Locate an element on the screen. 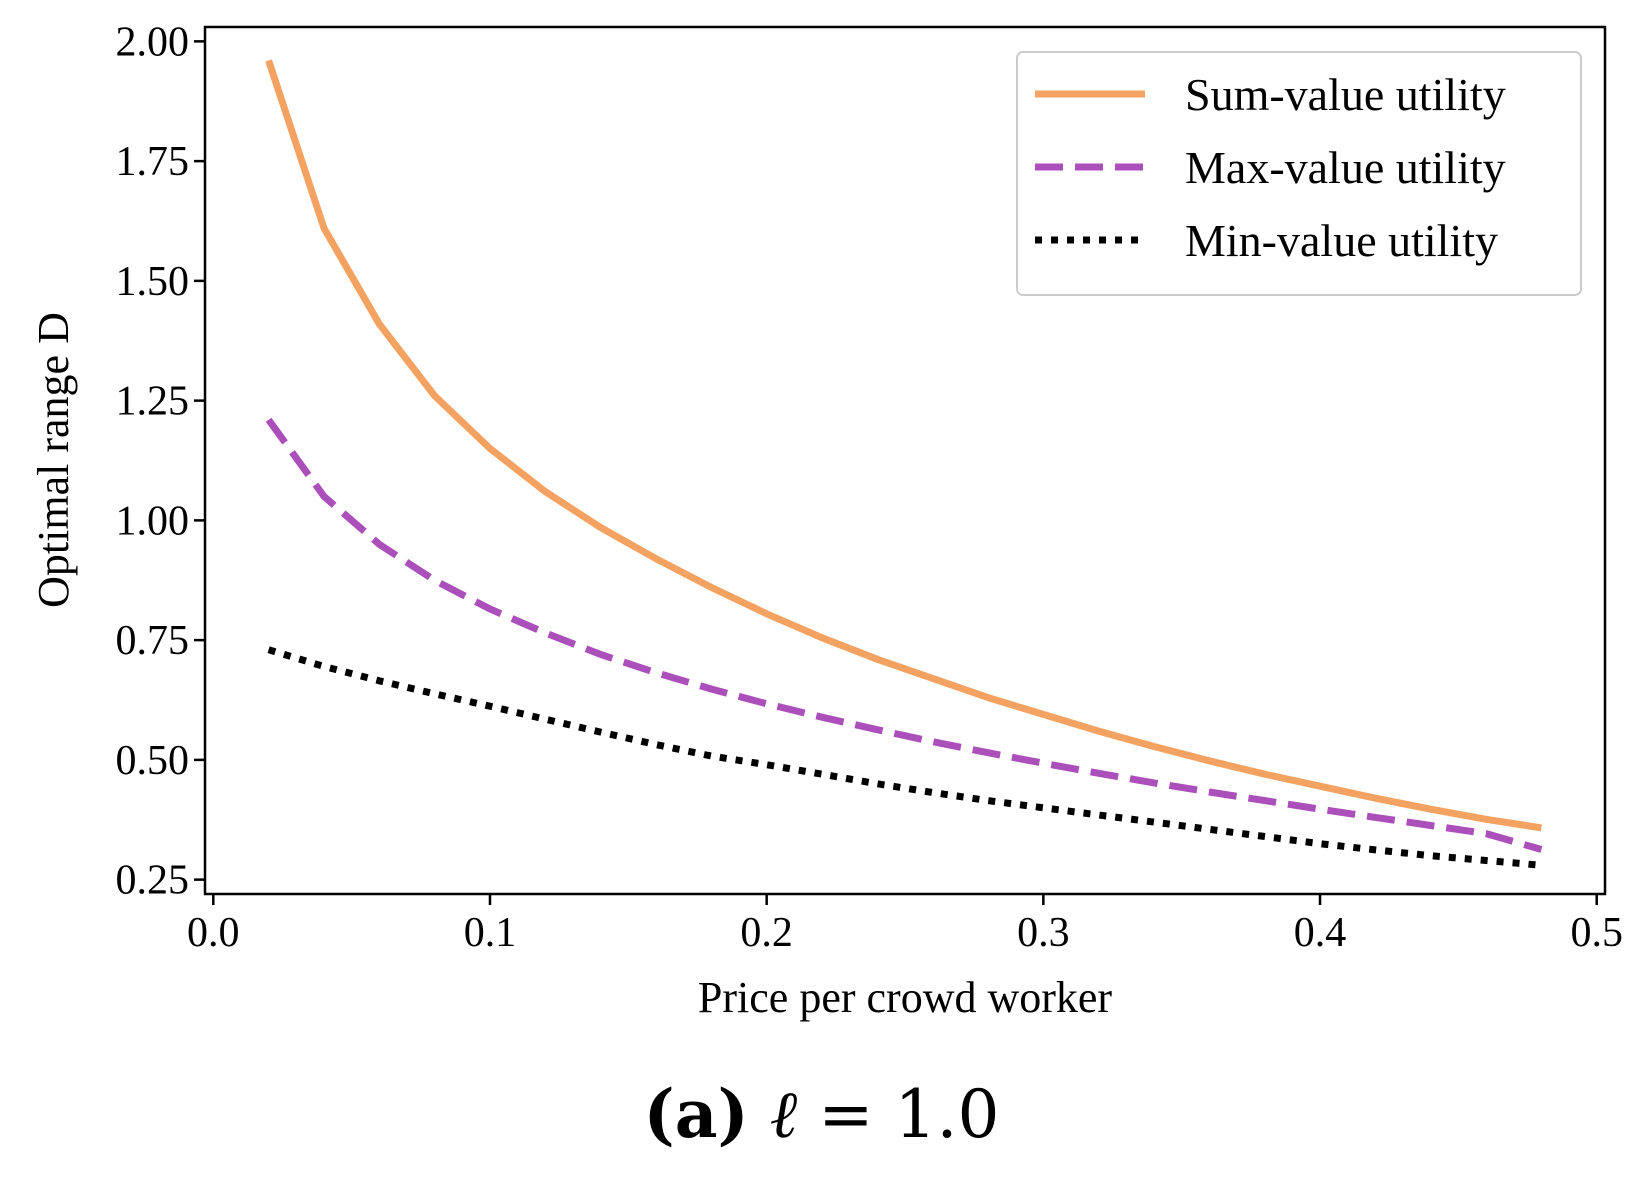 This screenshot has height=1188, width=1643. y-tick-label: 2.00 is located at coordinates (153, 42).